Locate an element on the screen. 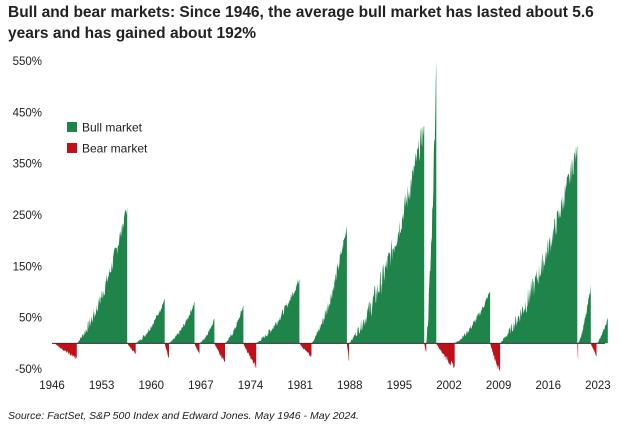 The image size is (624, 427). y-tick-label: 550% is located at coordinates (27, 62).